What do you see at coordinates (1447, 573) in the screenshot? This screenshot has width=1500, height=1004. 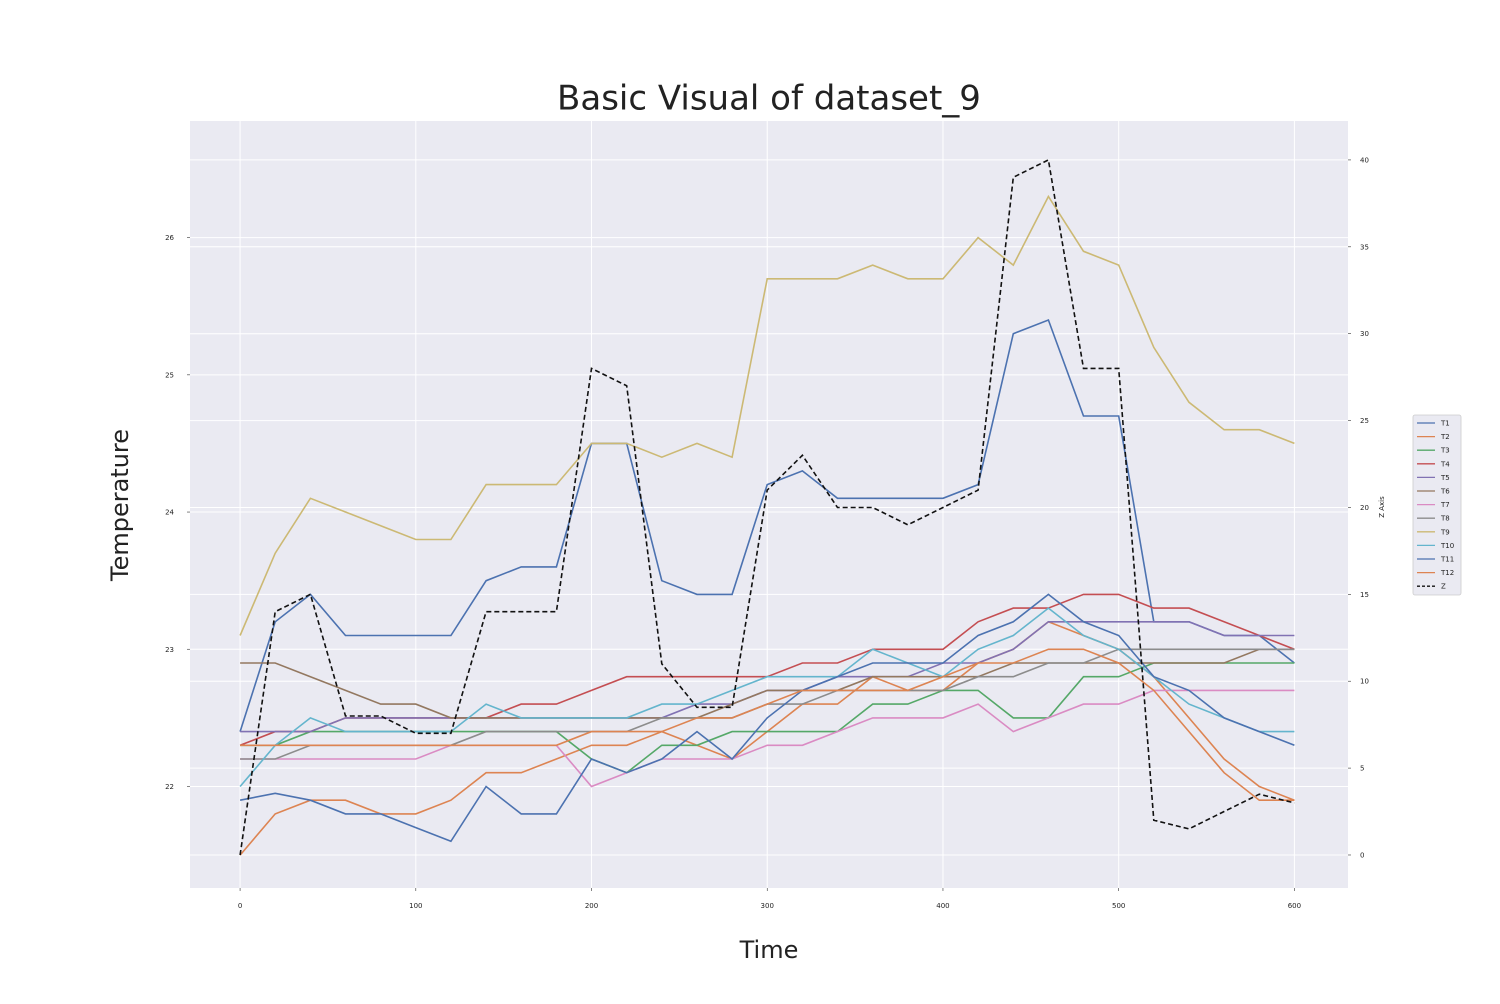 I see `legend-label: T12` at bounding box center [1447, 573].